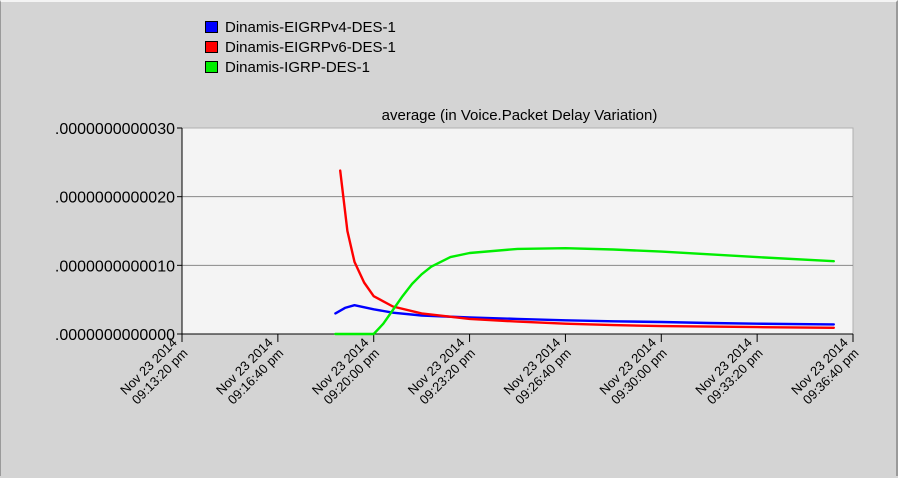  Describe the element at coordinates (310, 27) in the screenshot. I see `legend-label: Dinamis-EIGRPv4-DES-1` at that location.